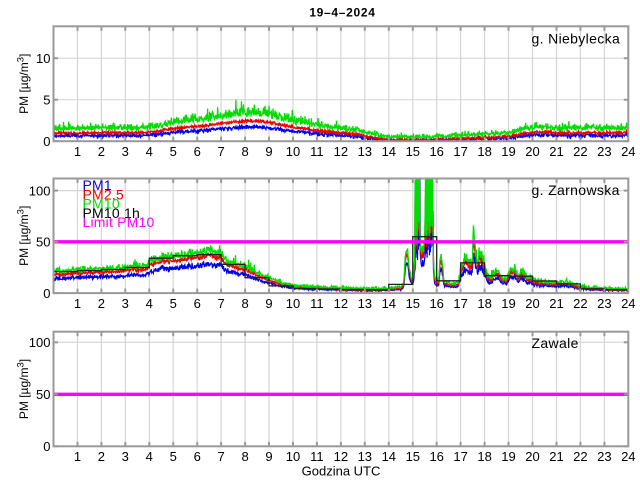  I want to click on svg-text: PM1, so click(97, 185).